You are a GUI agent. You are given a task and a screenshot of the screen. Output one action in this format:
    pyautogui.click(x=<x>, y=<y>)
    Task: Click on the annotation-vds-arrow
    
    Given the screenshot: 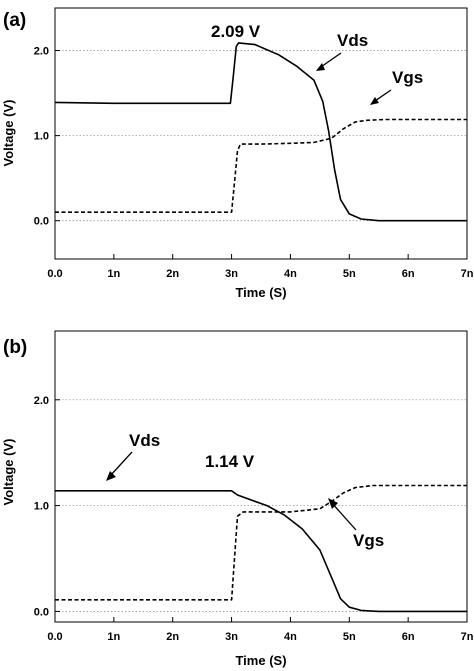 What is the action you would take?
    pyautogui.click(x=121, y=464)
    